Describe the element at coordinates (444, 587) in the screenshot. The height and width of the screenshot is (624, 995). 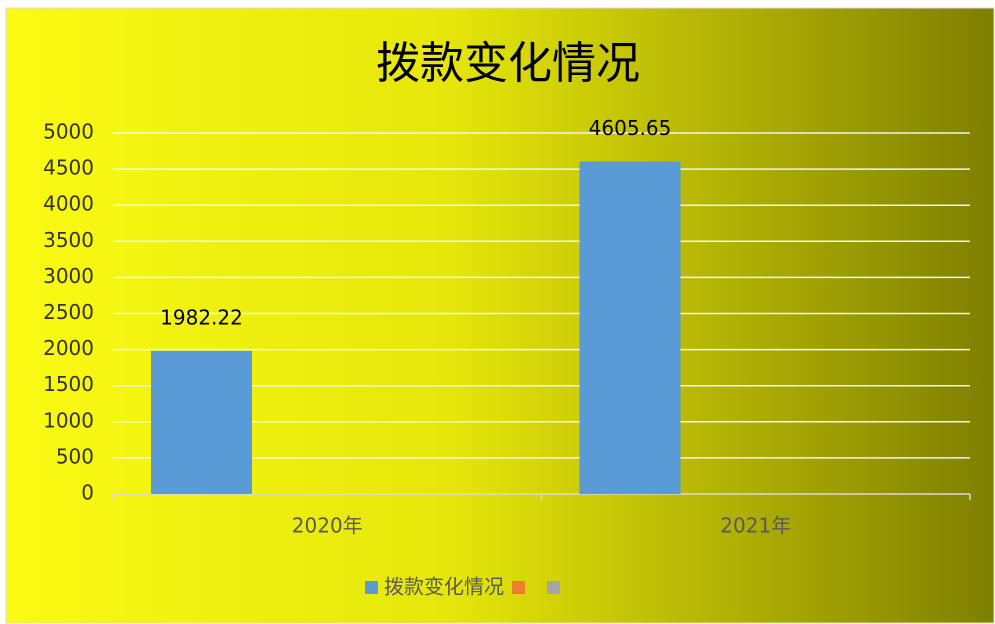
I see `legend-label: 拨款变化情况` at that location.